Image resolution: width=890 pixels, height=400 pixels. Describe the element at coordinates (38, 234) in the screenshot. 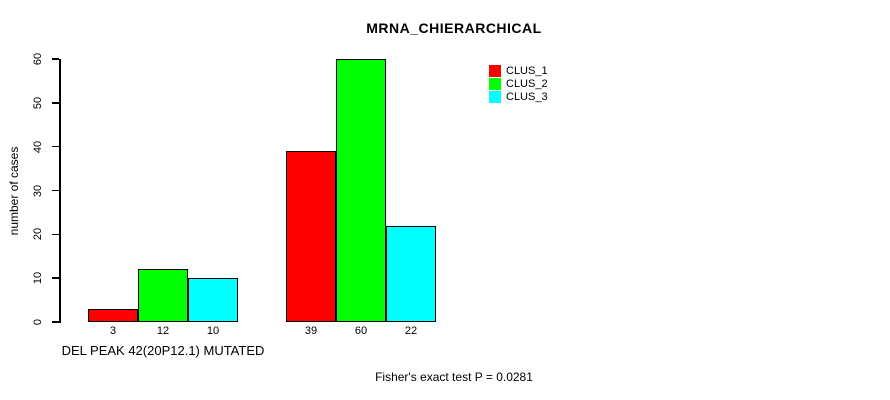

I see `y-tick-label: 20` at that location.